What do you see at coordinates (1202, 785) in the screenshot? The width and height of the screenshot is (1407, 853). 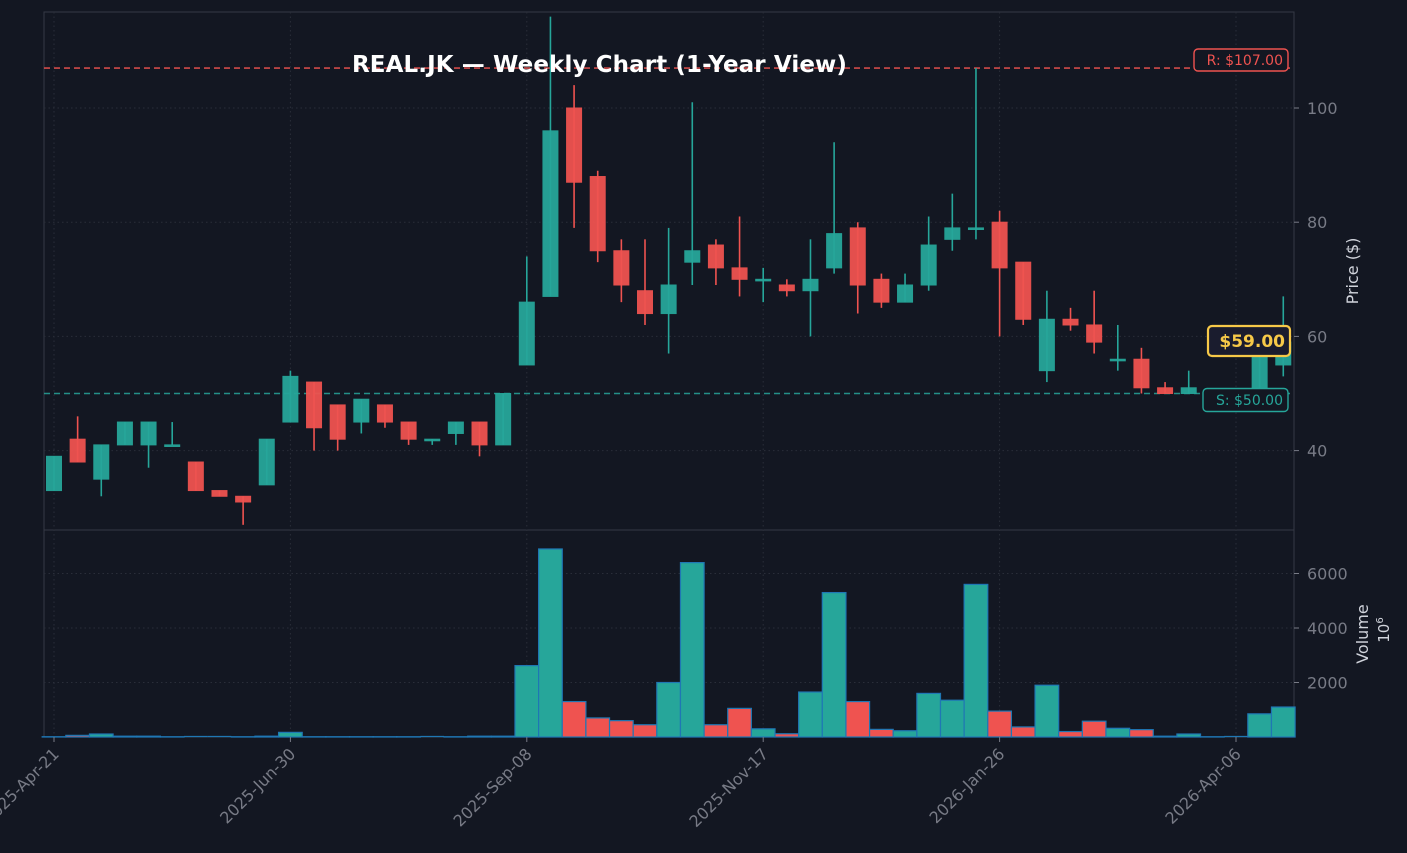 I see `x-tick-label: 2026-Apr-06` at bounding box center [1202, 785].